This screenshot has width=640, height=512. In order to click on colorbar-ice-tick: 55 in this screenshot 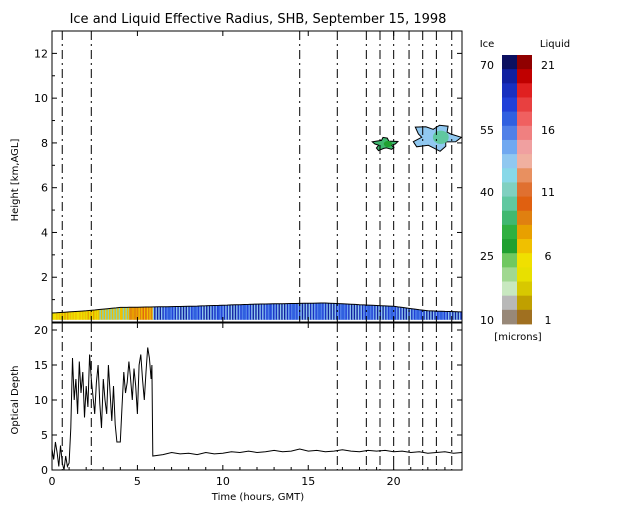, I will do `click(487, 130)`.